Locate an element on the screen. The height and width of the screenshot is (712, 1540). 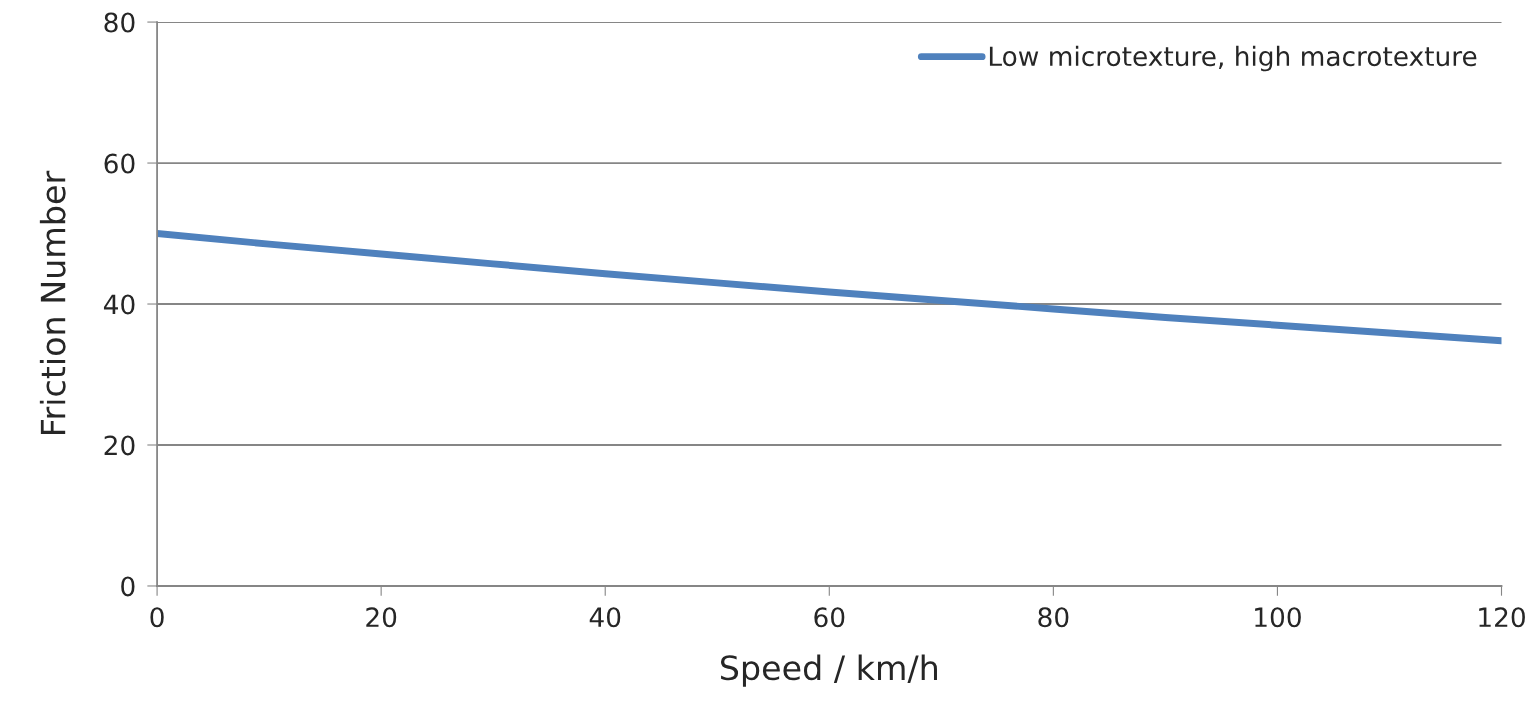
y-tick-label: 80 is located at coordinates (119, 22).